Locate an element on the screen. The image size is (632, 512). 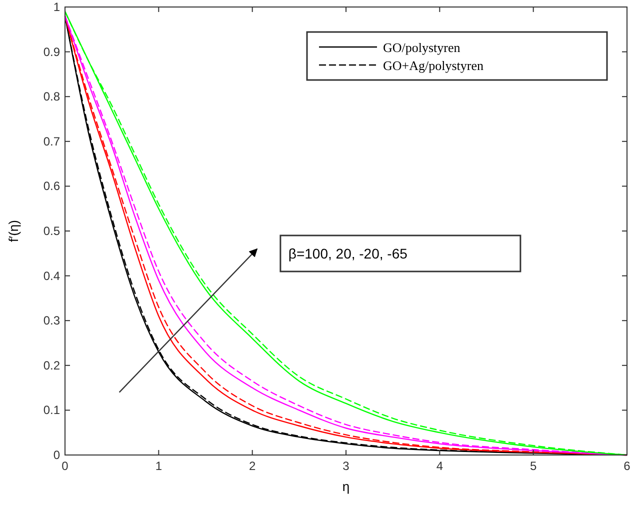
y-tick-label: 0.8 is located at coordinates (51, 97).